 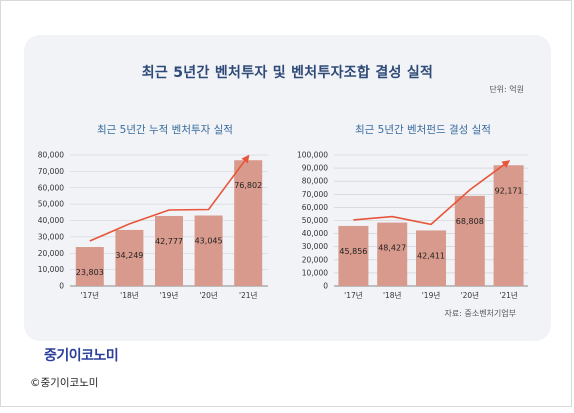 I want to click on data-label: 34,249, so click(x=129, y=255).